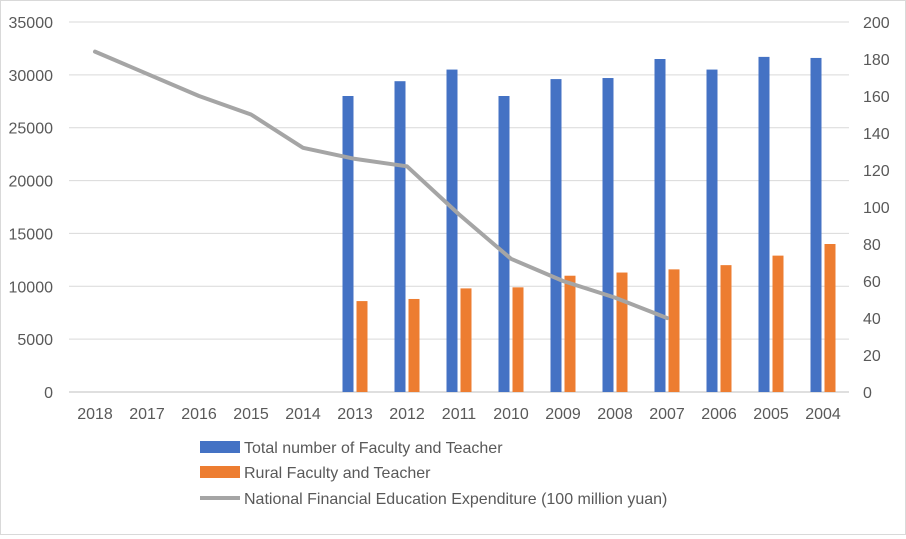 The width and height of the screenshot is (906, 539). Describe the element at coordinates (876, 23) in the screenshot. I see `right-tick-label: 200` at that location.